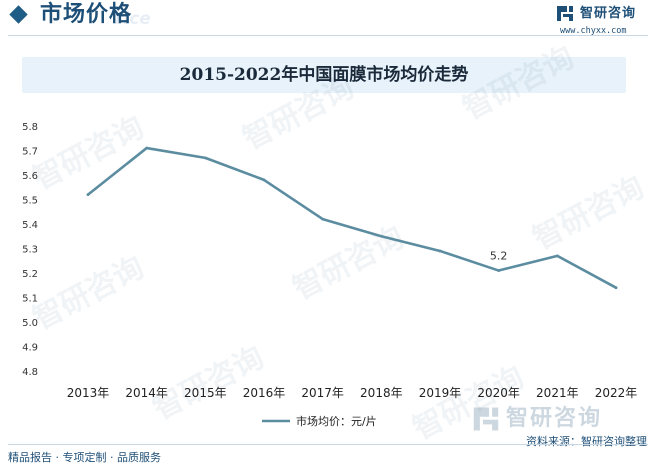 This screenshot has width=655, height=469. I want to click on chart-title: 2015-2022年中国面膜市场均价走势, so click(324, 75).